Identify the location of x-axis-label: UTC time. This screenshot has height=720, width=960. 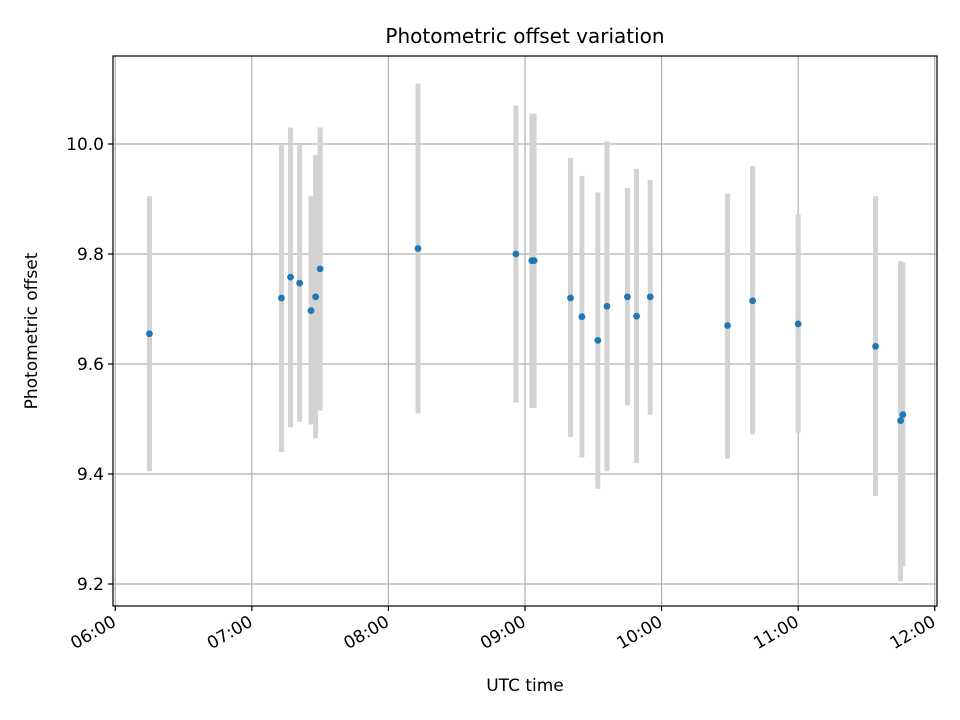
(525, 686).